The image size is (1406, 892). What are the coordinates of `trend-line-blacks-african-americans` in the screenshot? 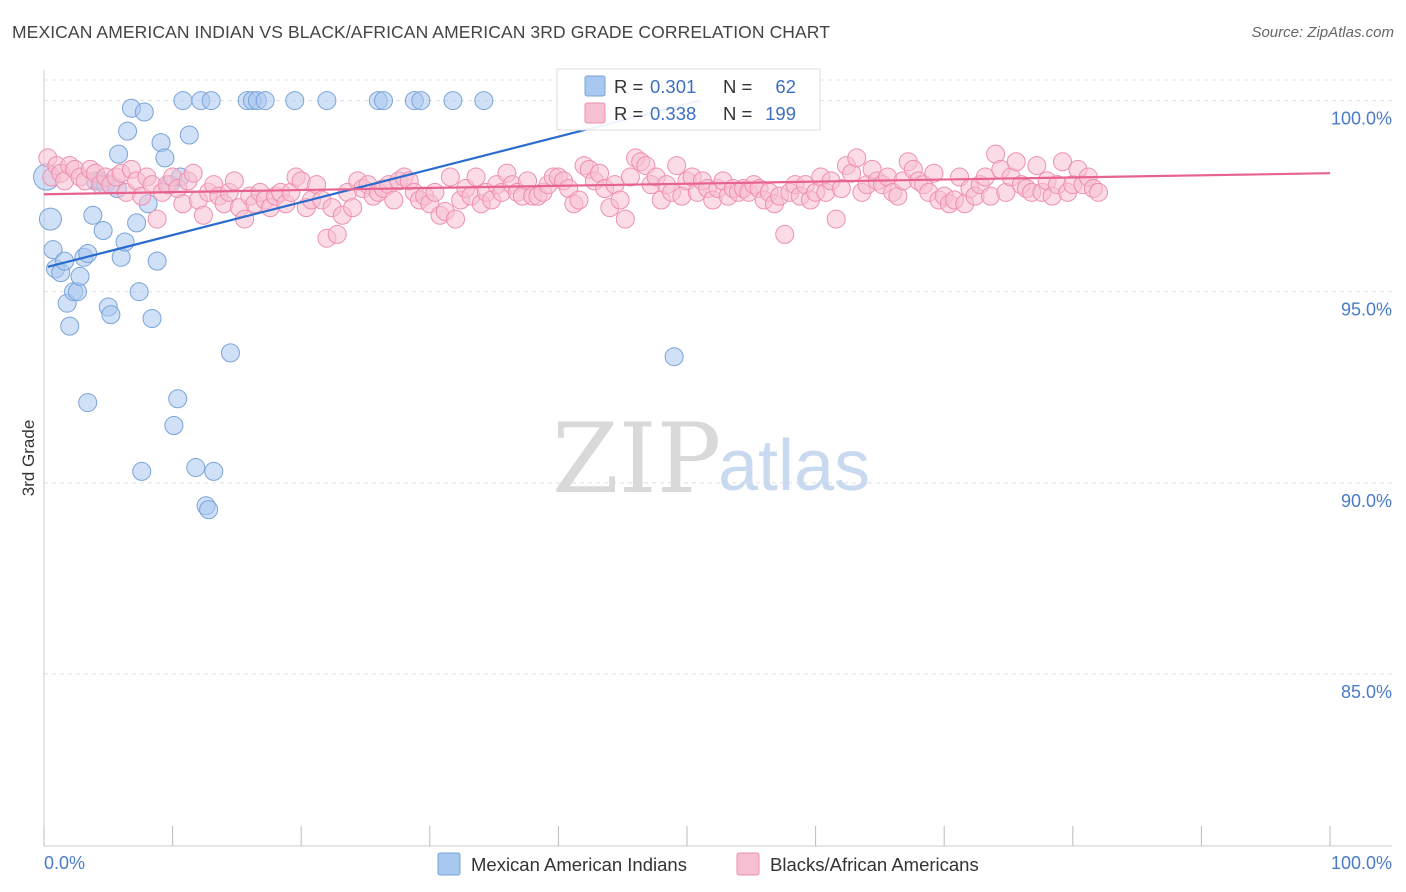 It's located at (687, 184).